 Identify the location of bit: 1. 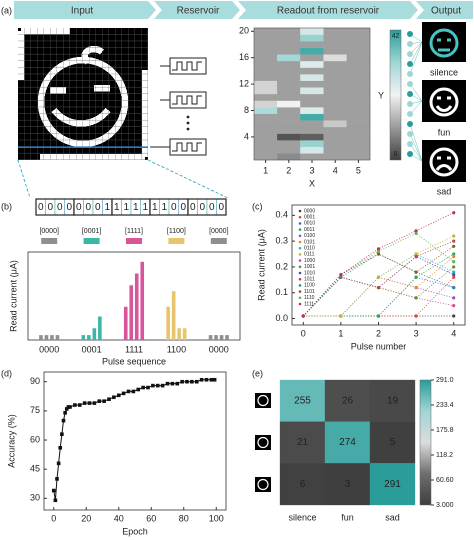
(164, 207).